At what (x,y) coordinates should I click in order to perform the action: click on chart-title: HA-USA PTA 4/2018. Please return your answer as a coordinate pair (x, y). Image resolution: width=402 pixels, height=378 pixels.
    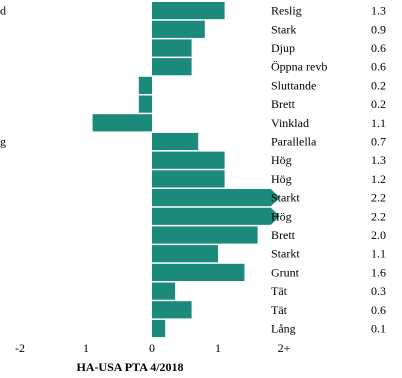
    Looking at the image, I should click on (129, 367).